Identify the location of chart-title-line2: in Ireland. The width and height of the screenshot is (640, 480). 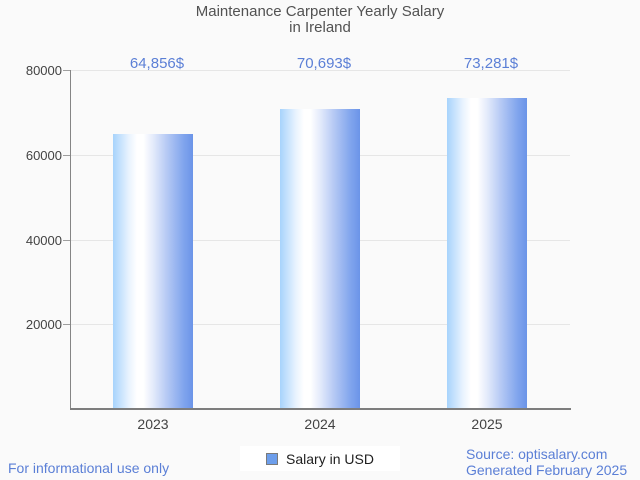
(320, 27).